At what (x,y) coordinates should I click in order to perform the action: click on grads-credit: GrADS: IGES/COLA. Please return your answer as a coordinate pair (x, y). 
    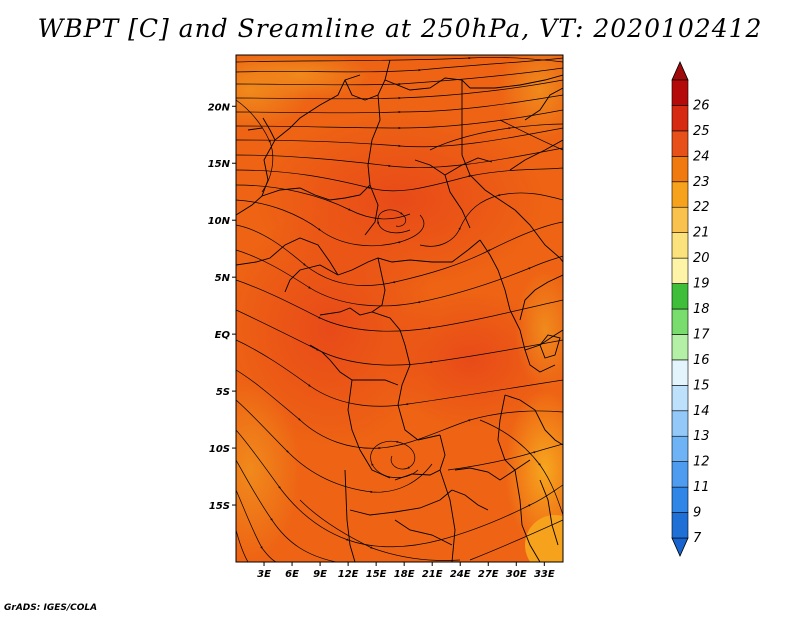
    Looking at the image, I should click on (51, 608).